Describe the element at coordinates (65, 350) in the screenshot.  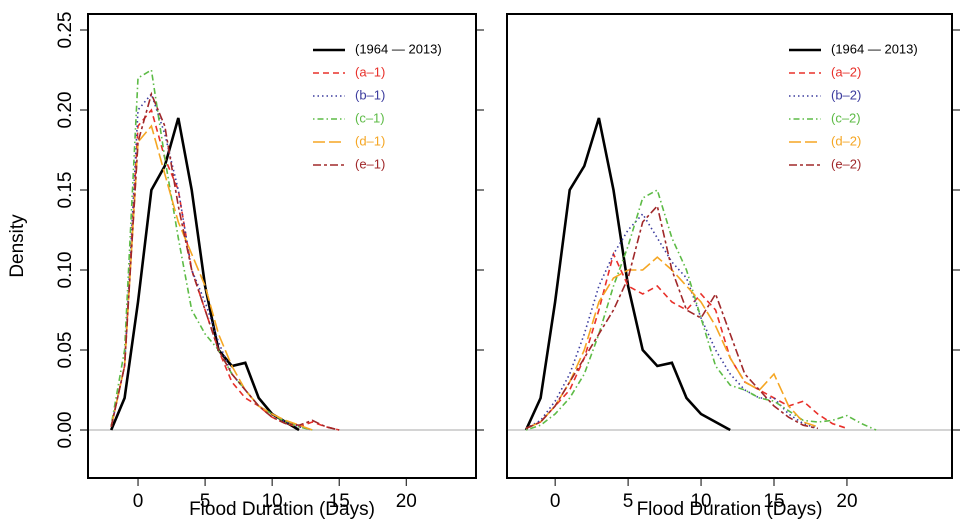
I see `y-tick-label: 0.05` at that location.